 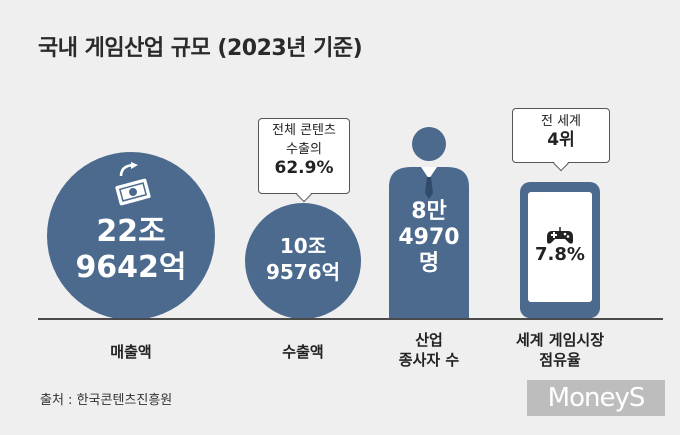 What do you see at coordinates (131, 249) in the screenshot?
I see `revenue-value: 22조 9642억` at bounding box center [131, 249].